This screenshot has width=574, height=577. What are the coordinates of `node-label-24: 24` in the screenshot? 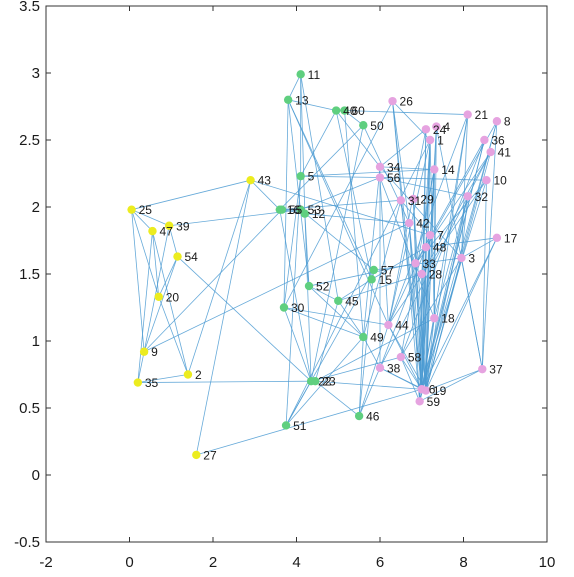 It's located at (440, 130).